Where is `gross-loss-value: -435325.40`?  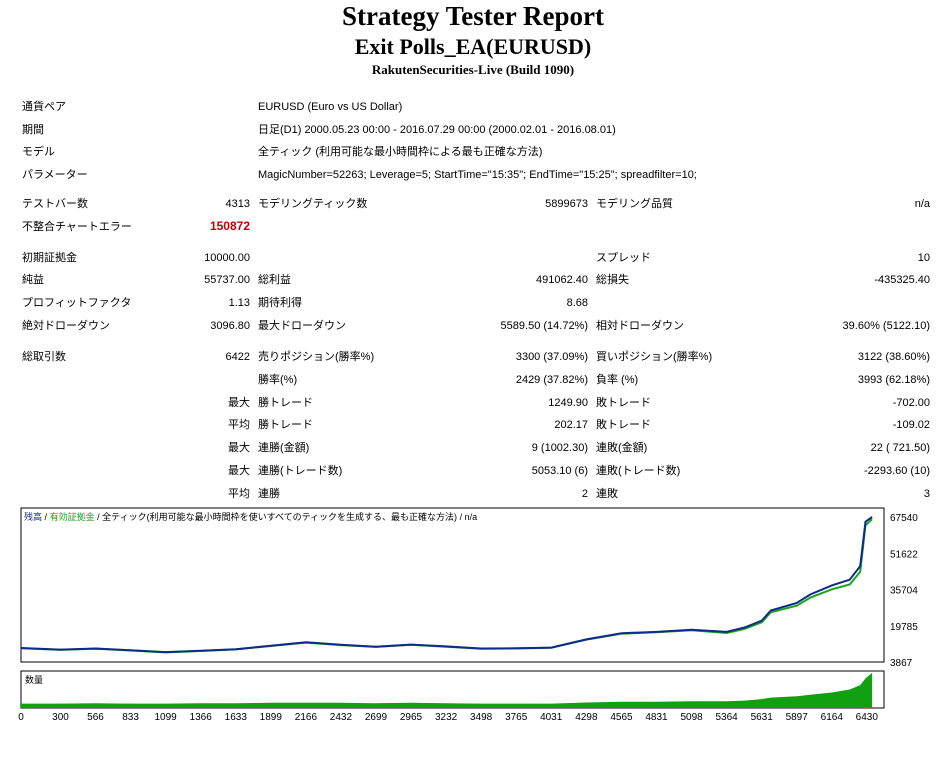 gross-loss-value: -435325.40 is located at coordinates (902, 280).